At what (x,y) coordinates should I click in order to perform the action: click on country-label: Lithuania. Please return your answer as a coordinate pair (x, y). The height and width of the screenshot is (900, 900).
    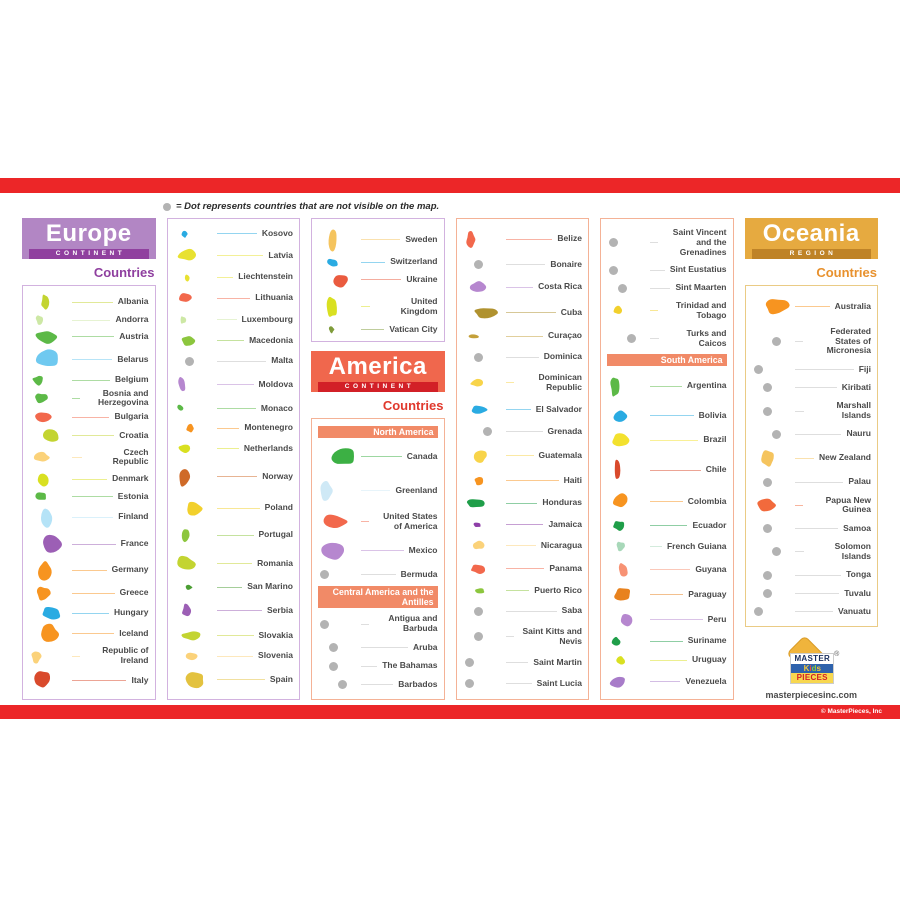
    Looking at the image, I should click on (274, 297).